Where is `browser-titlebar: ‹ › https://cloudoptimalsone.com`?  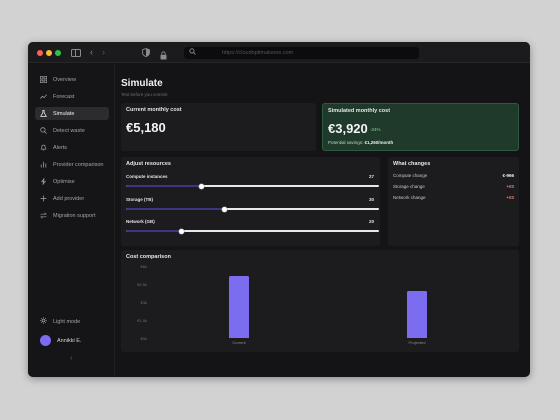 browser-titlebar: ‹ › https://cloudoptimalsone.com is located at coordinates (279, 52).